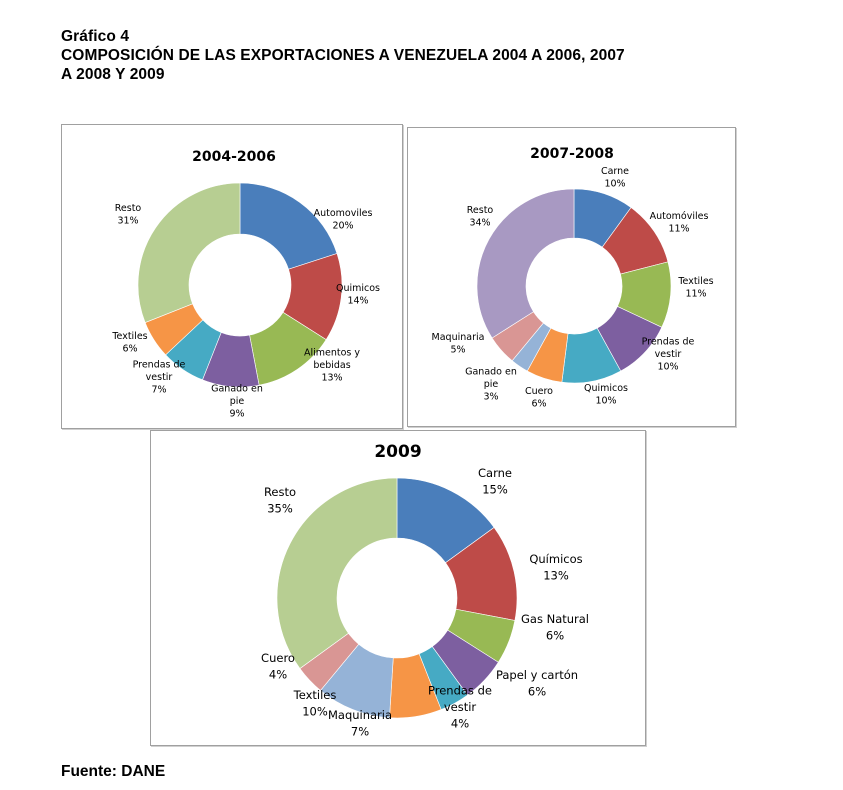 The width and height of the screenshot is (843, 790). I want to click on data-label: Automoviles 20%, so click(343, 220).